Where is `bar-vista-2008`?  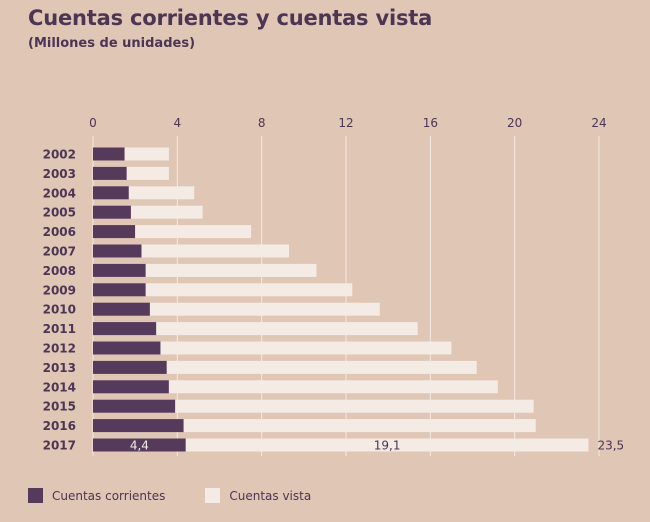
bar-vista-2008 is located at coordinates (231, 270).